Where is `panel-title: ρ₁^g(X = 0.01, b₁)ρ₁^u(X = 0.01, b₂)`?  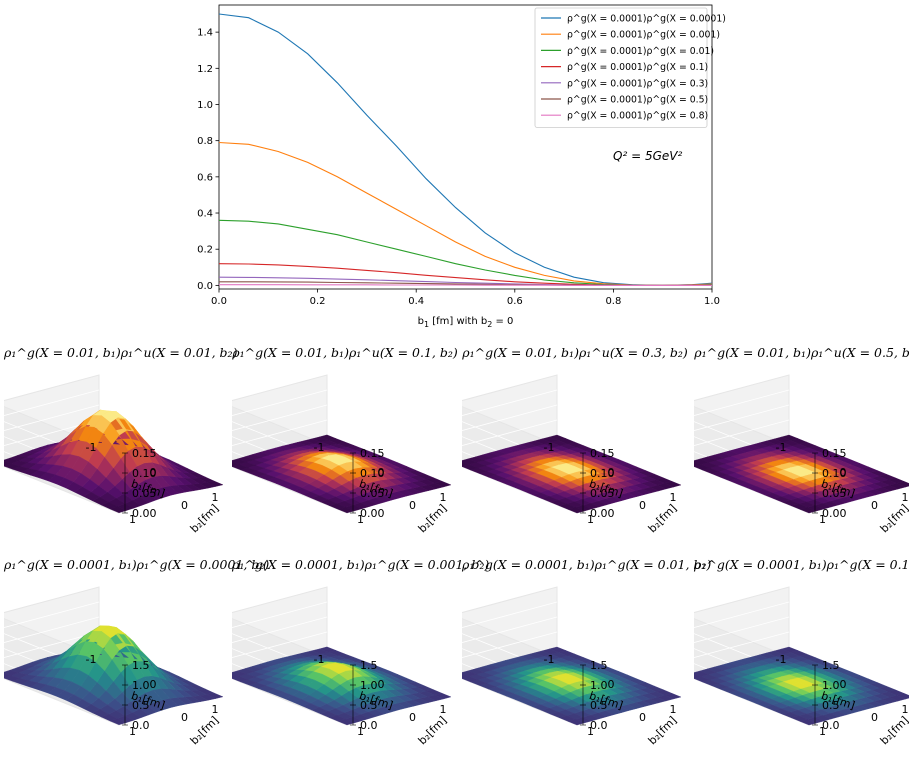
panel-title: ρ₁^g(X = 0.01, b₁)ρ₁^u(X = 0.01, b₂) is located at coordinates (117, 352).